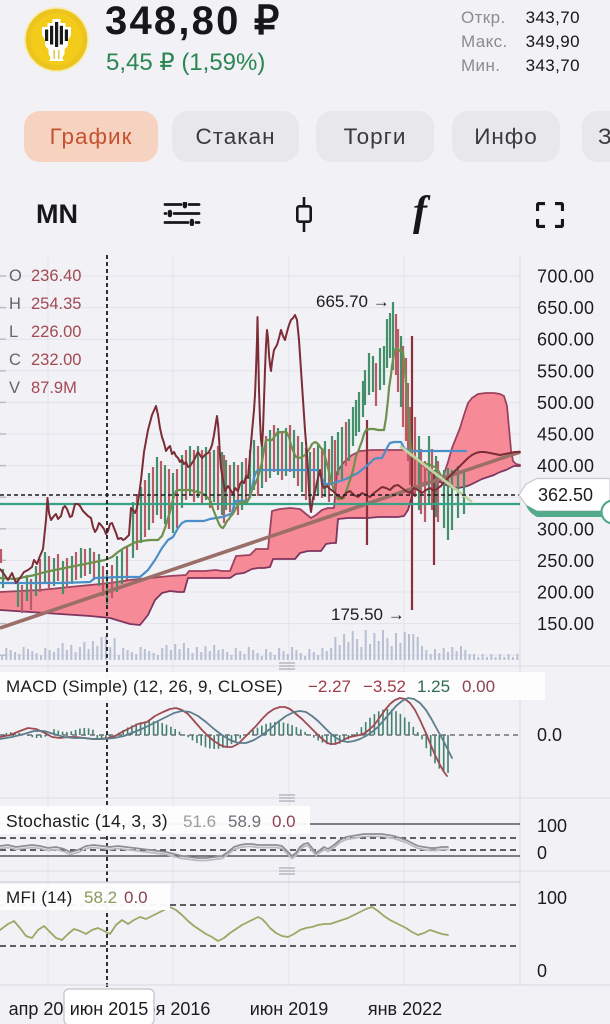 This screenshot has height=1024, width=610. What do you see at coordinates (353, 301) in the screenshot?
I see `svg-text: 665.70 →` at bounding box center [353, 301].